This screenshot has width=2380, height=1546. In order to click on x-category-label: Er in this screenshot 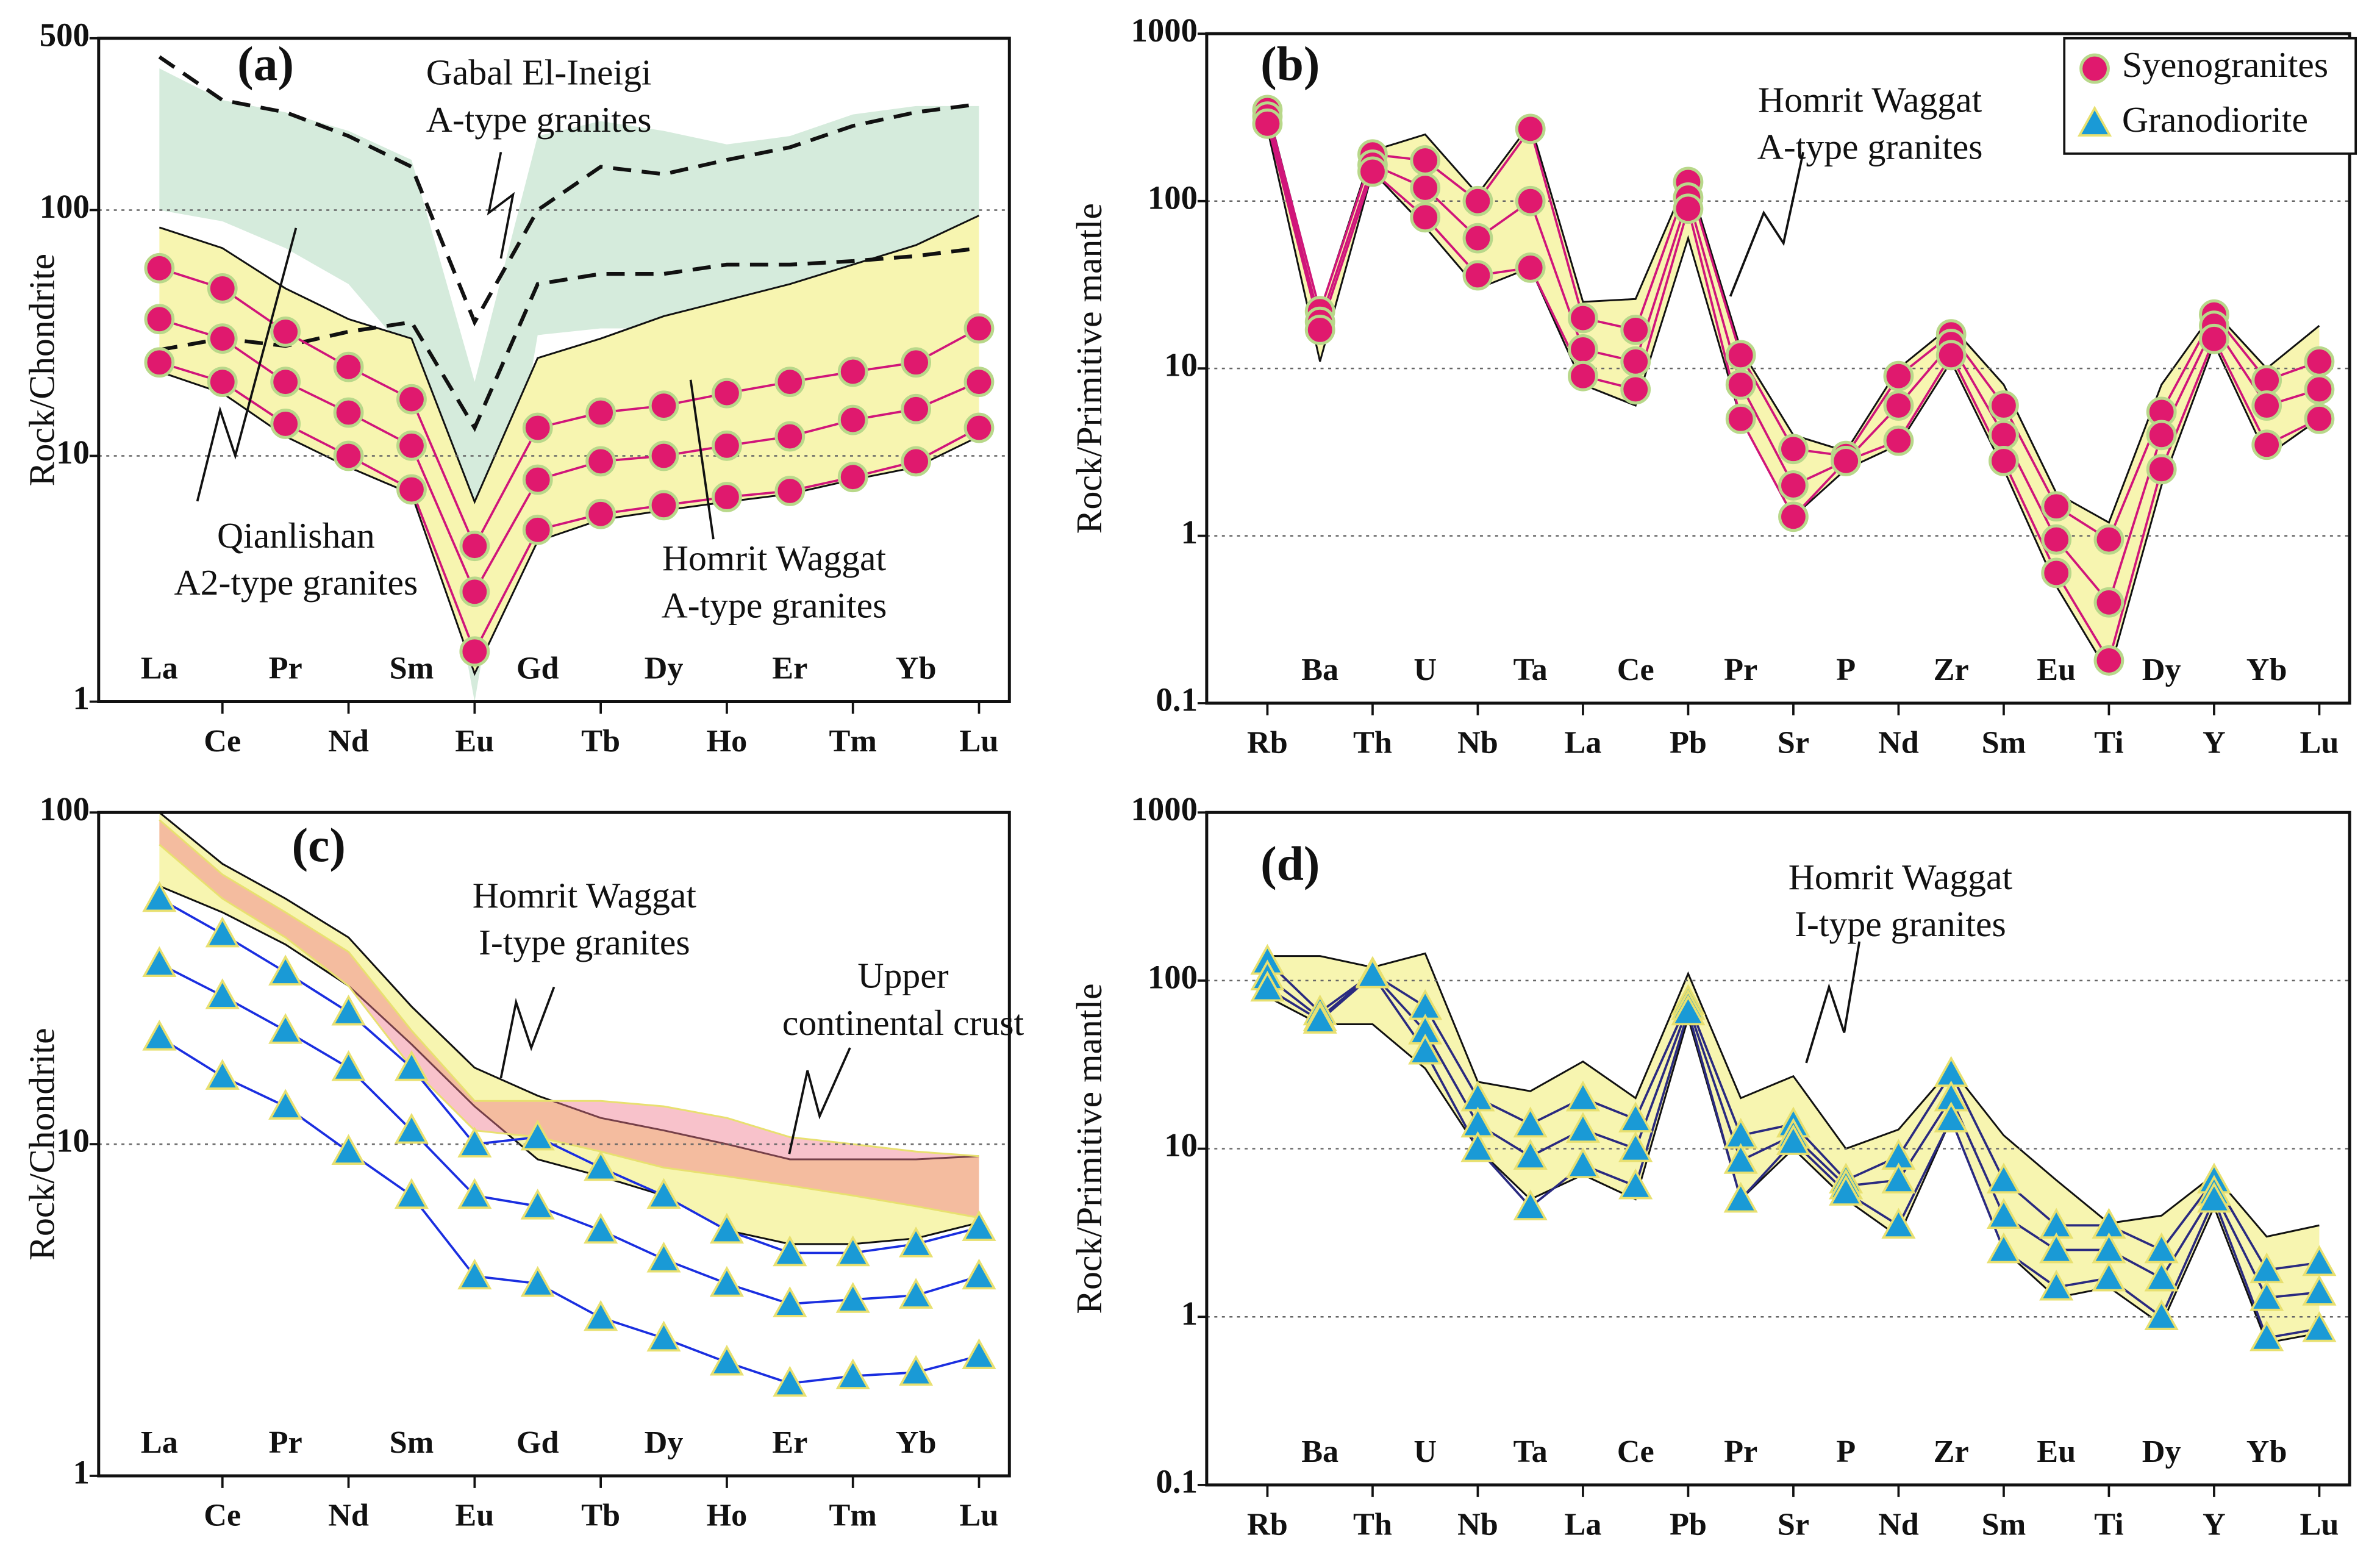, I will do `click(789, 1442)`.